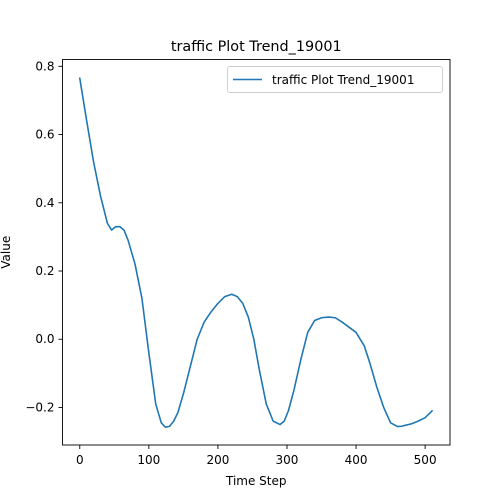  What do you see at coordinates (343, 80) in the screenshot?
I see `legend-entry: traffic Plot Trend_19001` at bounding box center [343, 80].